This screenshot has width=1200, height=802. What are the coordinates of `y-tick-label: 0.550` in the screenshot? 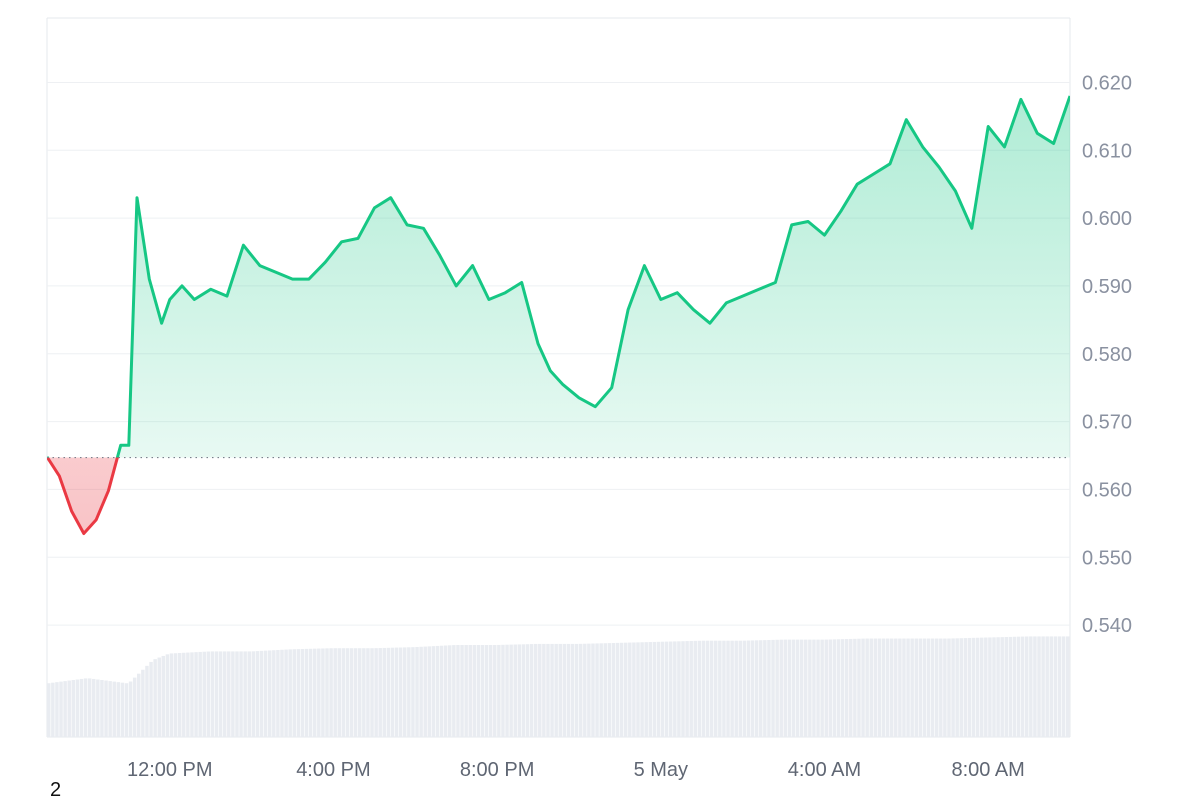 It's located at (1107, 558).